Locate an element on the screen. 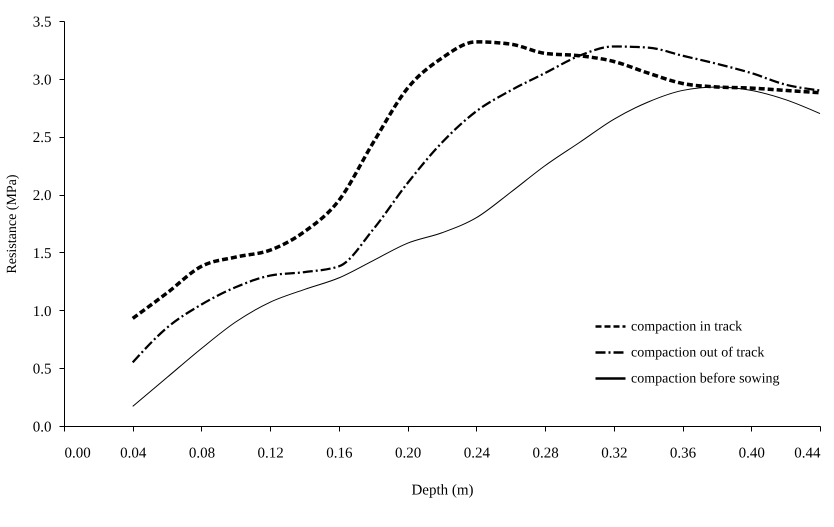 The width and height of the screenshot is (834, 527). legend-label: compaction out of track is located at coordinates (697, 353).